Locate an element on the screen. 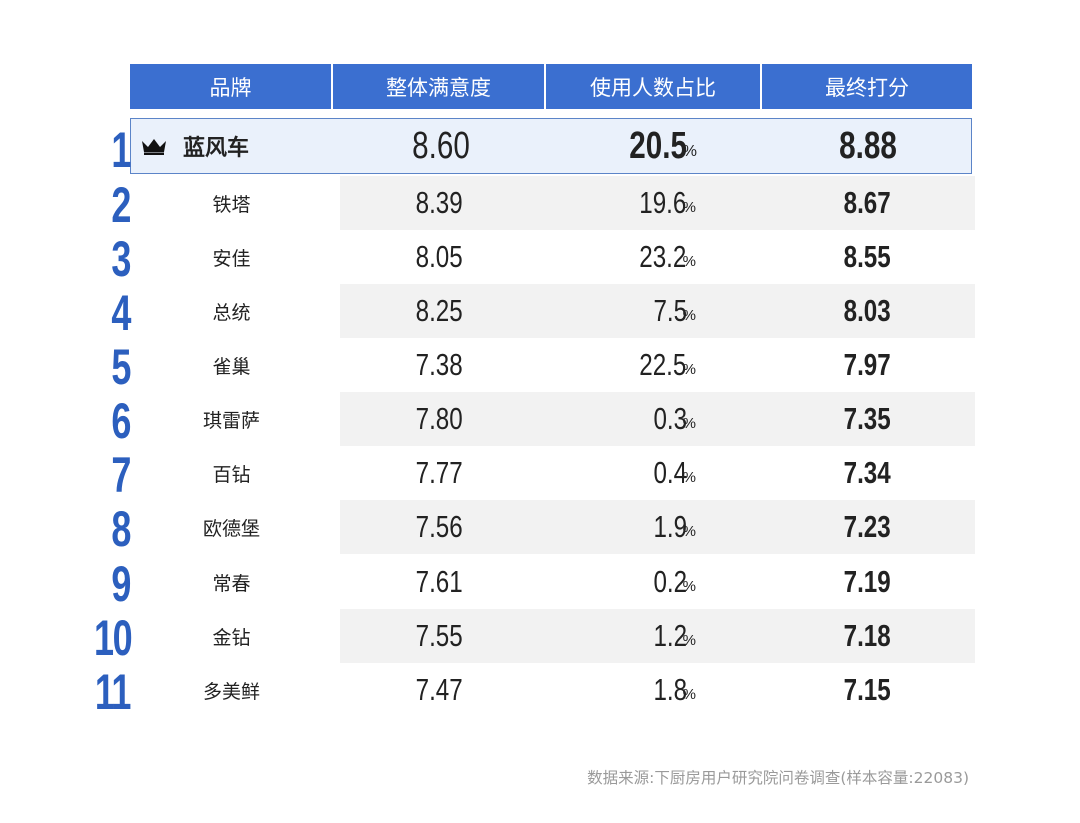 The width and height of the screenshot is (1080, 823). table-row: 2 铁塔 8.39 19.6% 8.67 is located at coordinates (543, 204).